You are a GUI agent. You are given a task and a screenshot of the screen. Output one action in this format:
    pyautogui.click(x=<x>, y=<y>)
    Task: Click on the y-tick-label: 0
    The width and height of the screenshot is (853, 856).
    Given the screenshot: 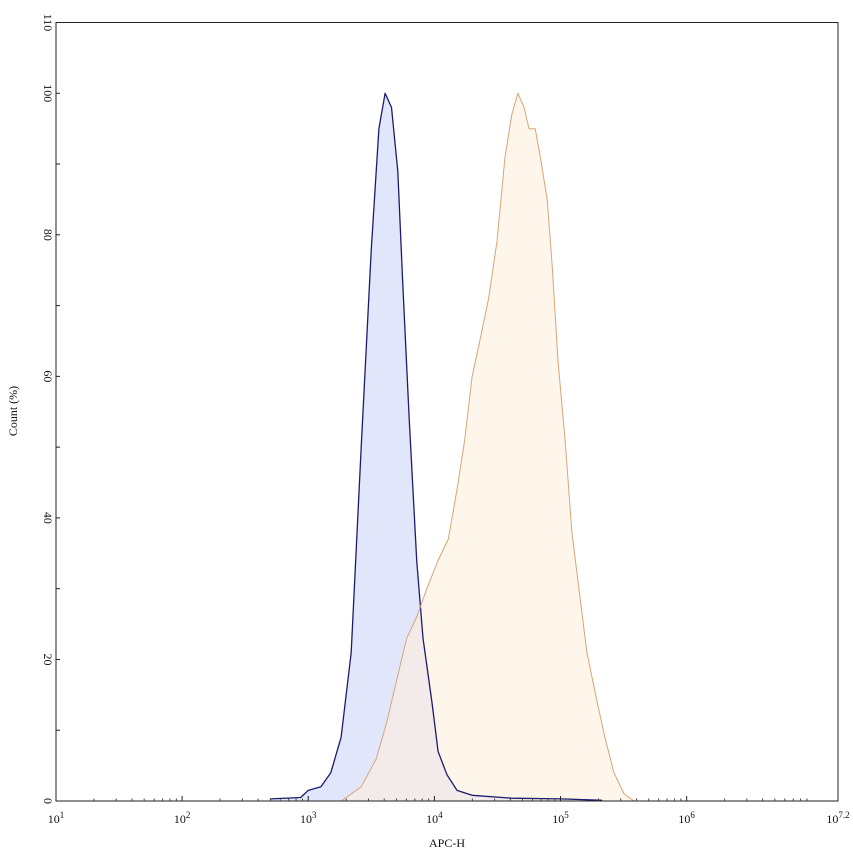 What is the action you would take?
    pyautogui.click(x=48, y=801)
    